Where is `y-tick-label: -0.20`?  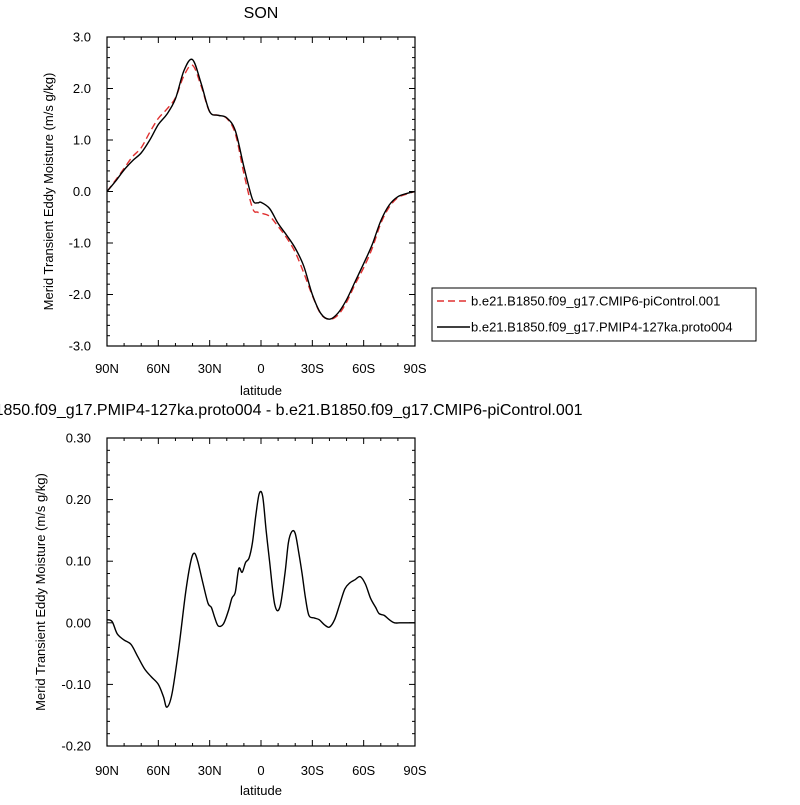
y-tick-label: -0.20 is located at coordinates (76, 746).